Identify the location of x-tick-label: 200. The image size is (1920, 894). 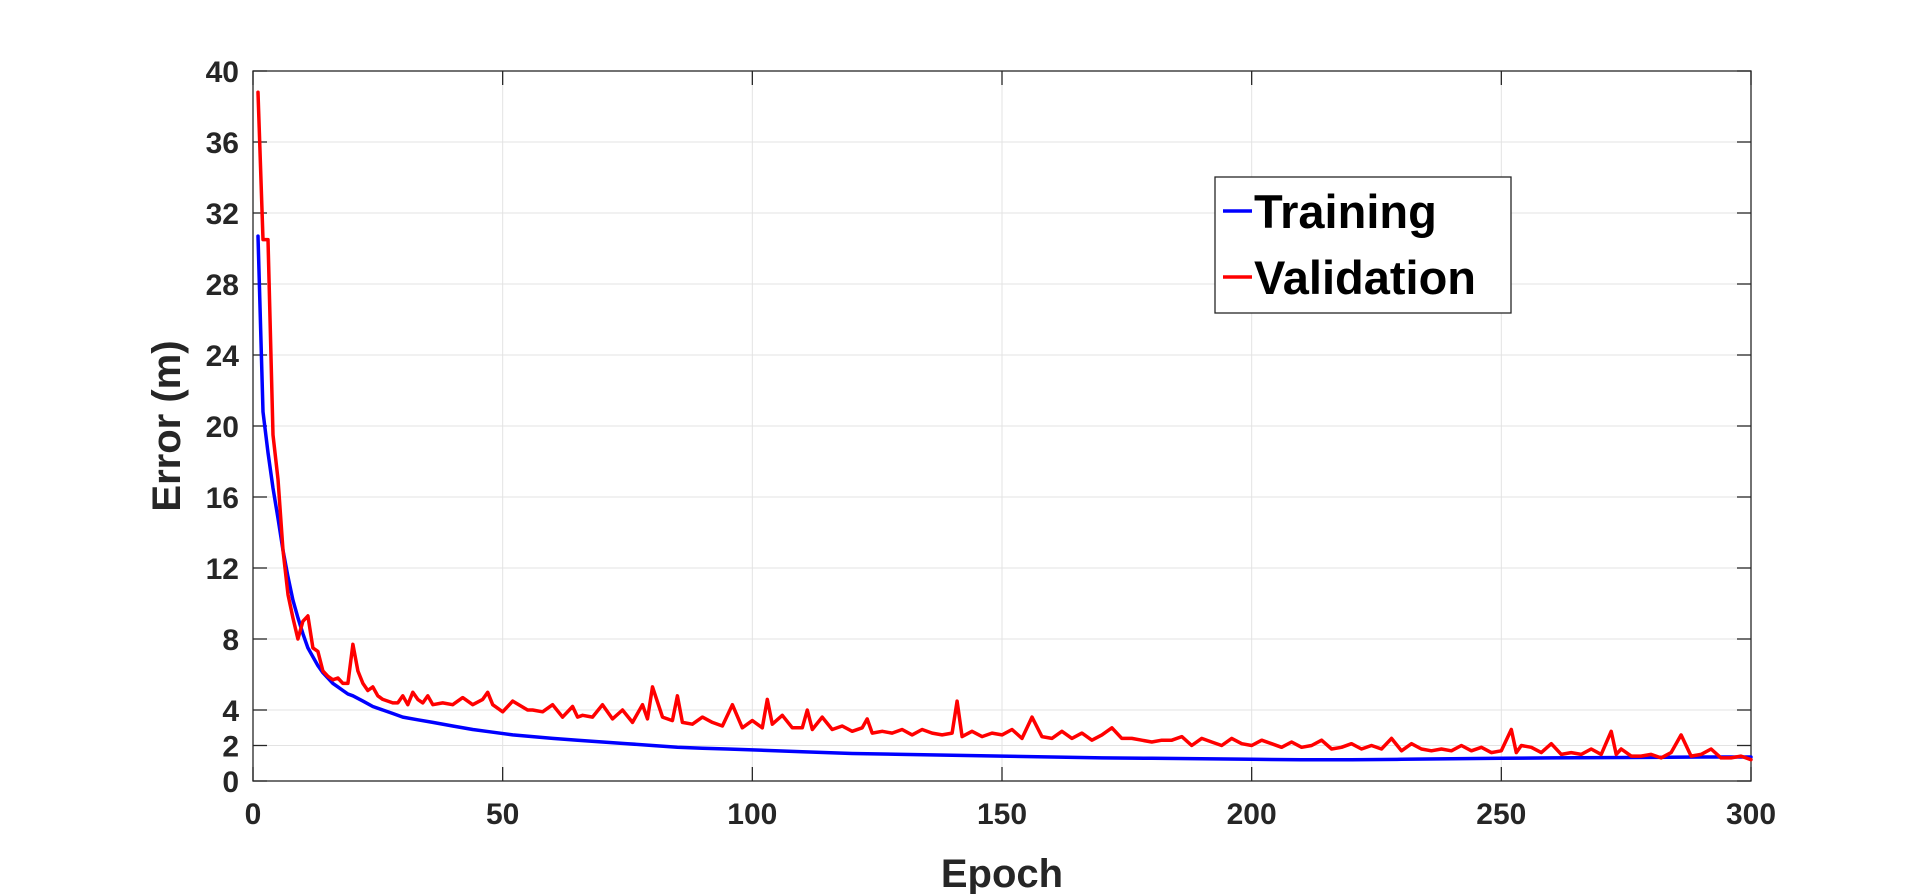
(1252, 814).